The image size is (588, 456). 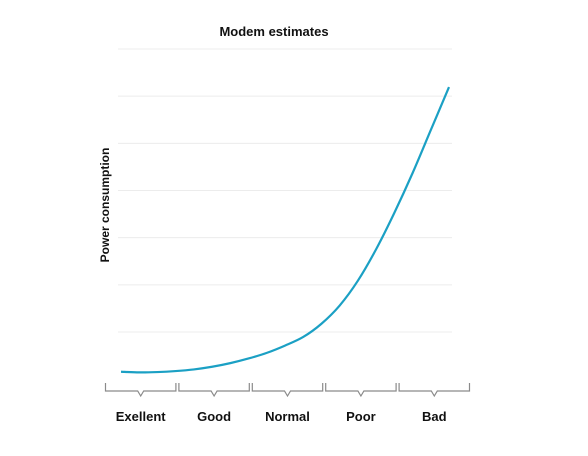 I want to click on category-brackets, so click(x=287, y=390).